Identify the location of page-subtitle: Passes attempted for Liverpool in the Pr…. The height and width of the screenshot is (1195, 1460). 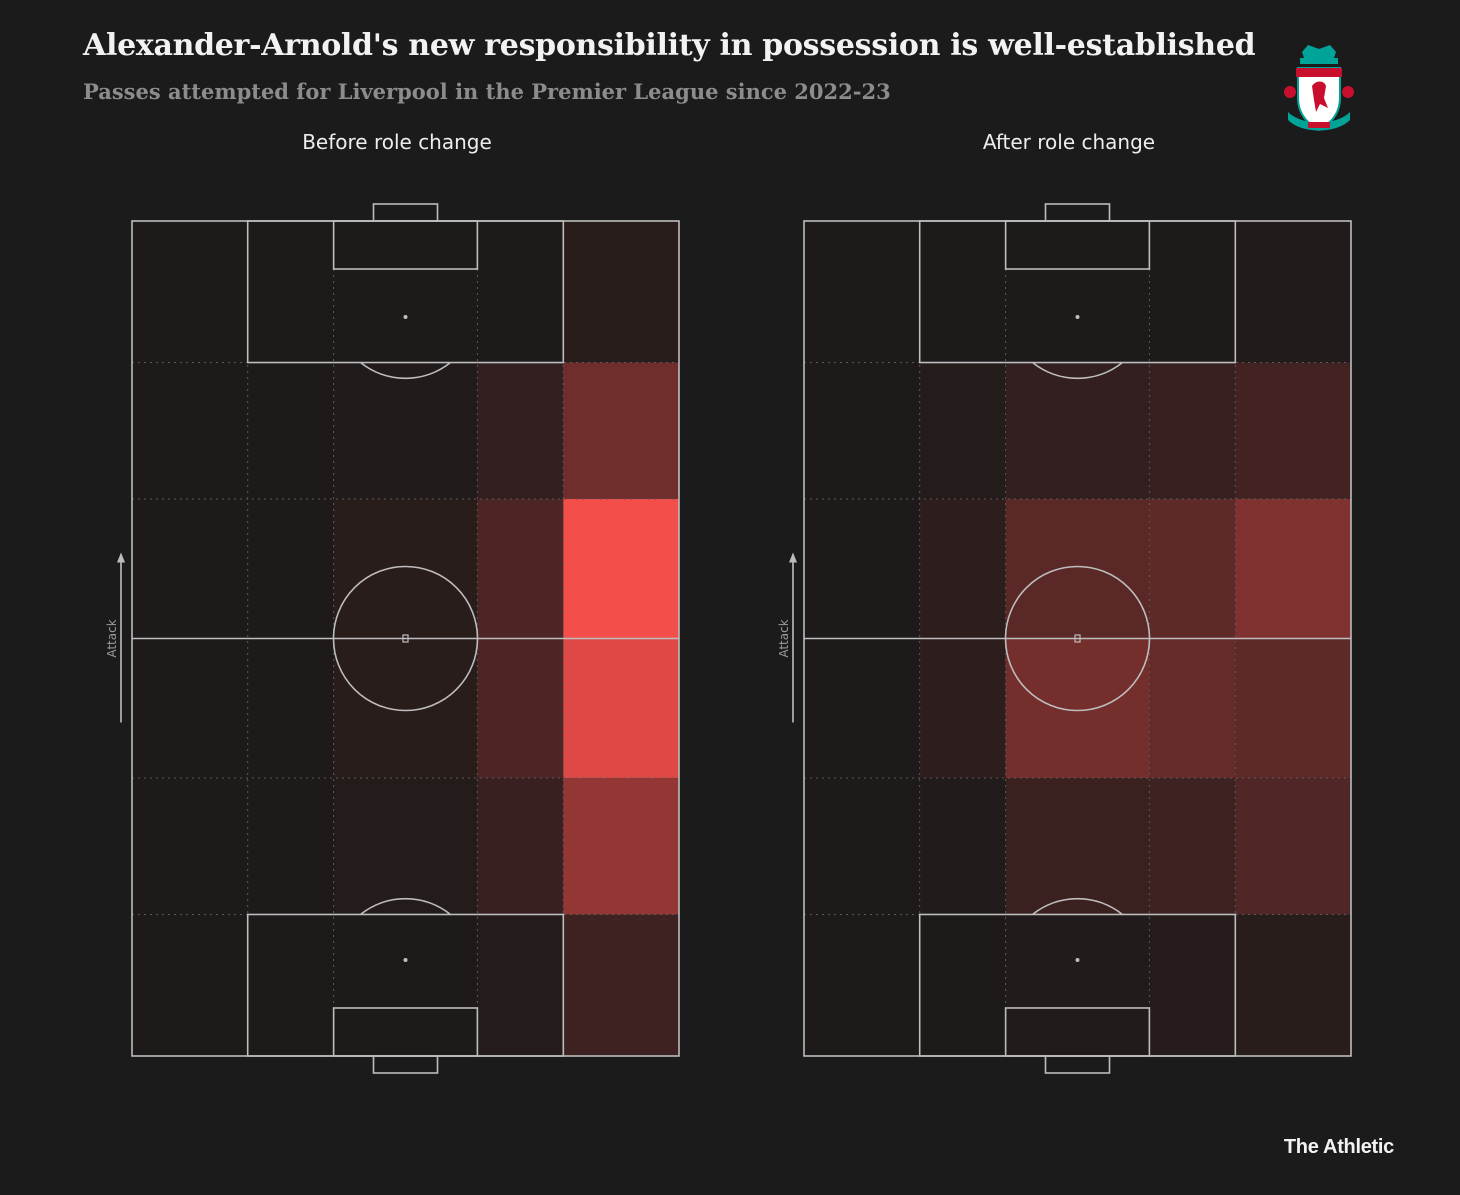
(487, 91).